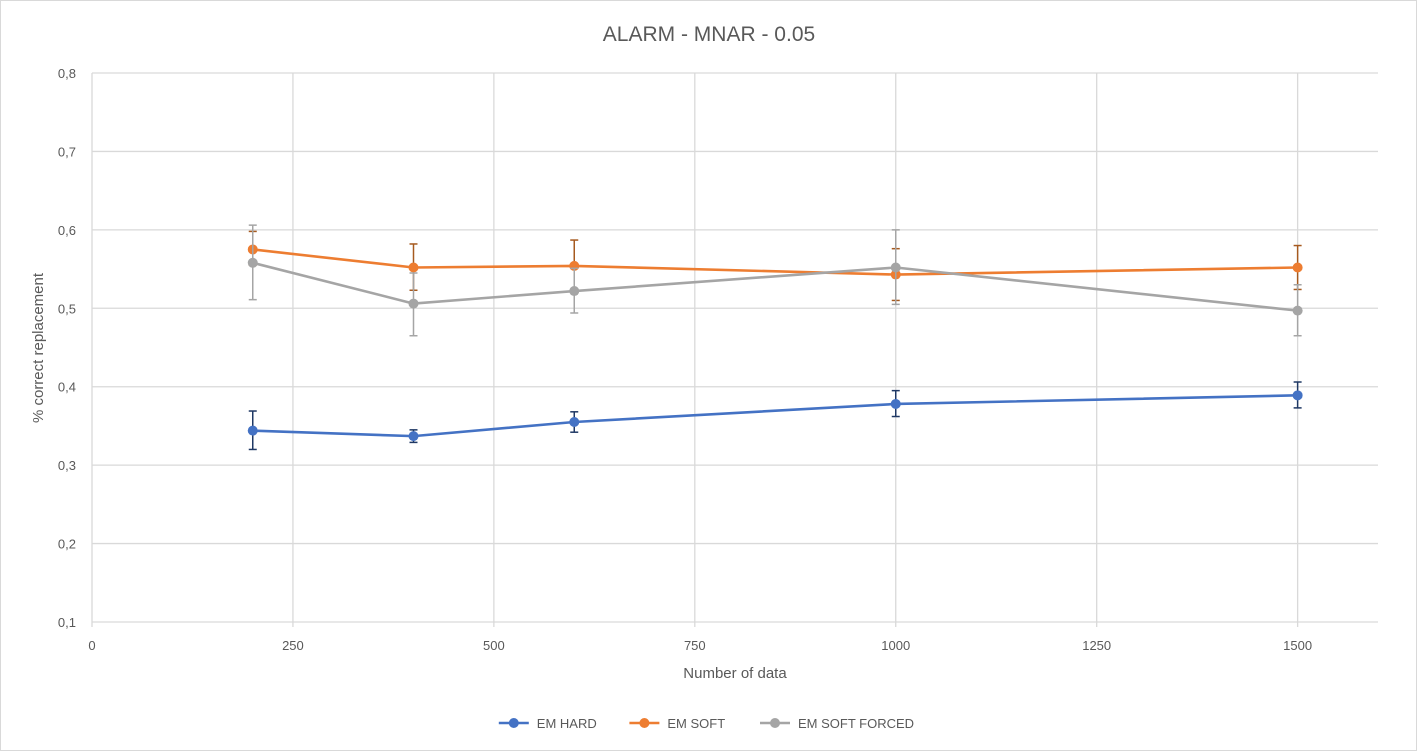 This screenshot has height=751, width=1417. I want to click on y-tick-label: 0,4, so click(67, 387).